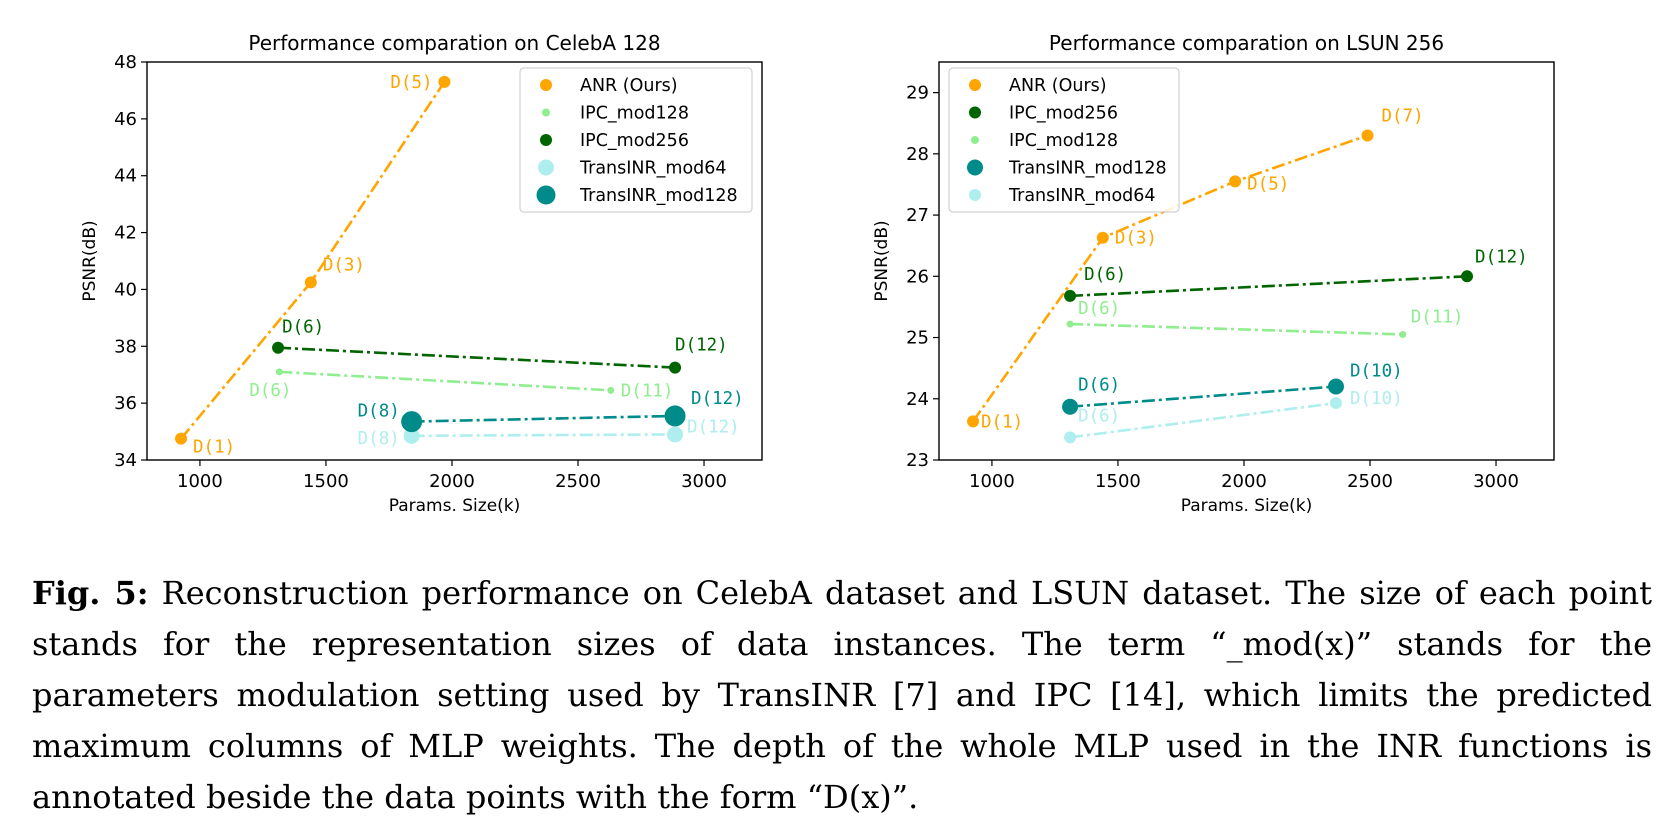 The height and width of the screenshot is (834, 1668). What do you see at coordinates (578, 481) in the screenshot?
I see `x-tick-label: 2500` at bounding box center [578, 481].